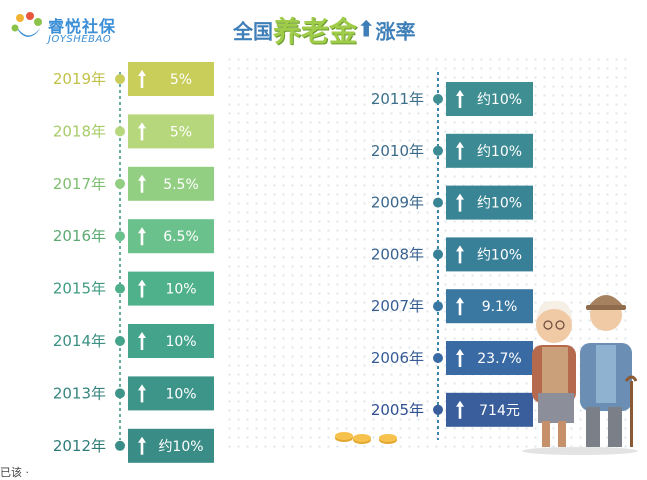 The width and height of the screenshot is (647, 480). What do you see at coordinates (14, 472) in the screenshot?
I see `footer-text: 已该 ·` at bounding box center [14, 472].